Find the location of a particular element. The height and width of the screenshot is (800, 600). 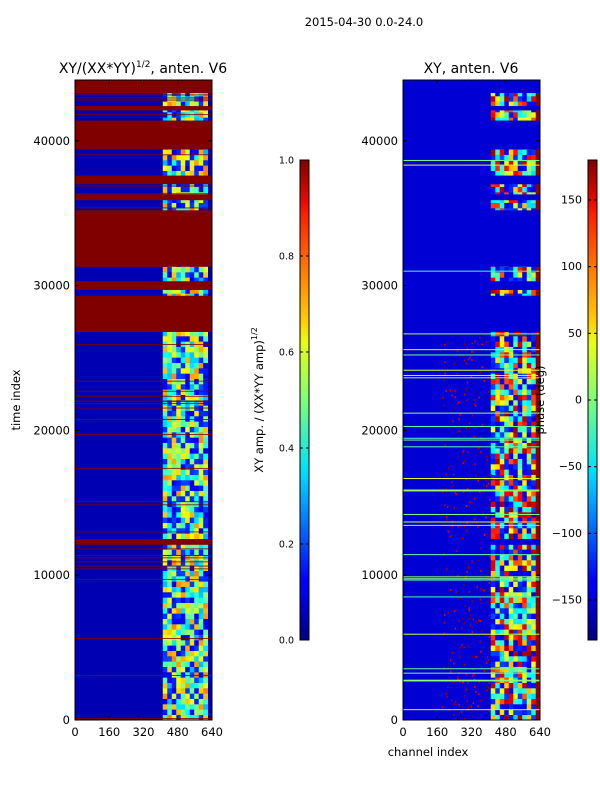

colorbar-tick-label: 0 is located at coordinates (578, 400).